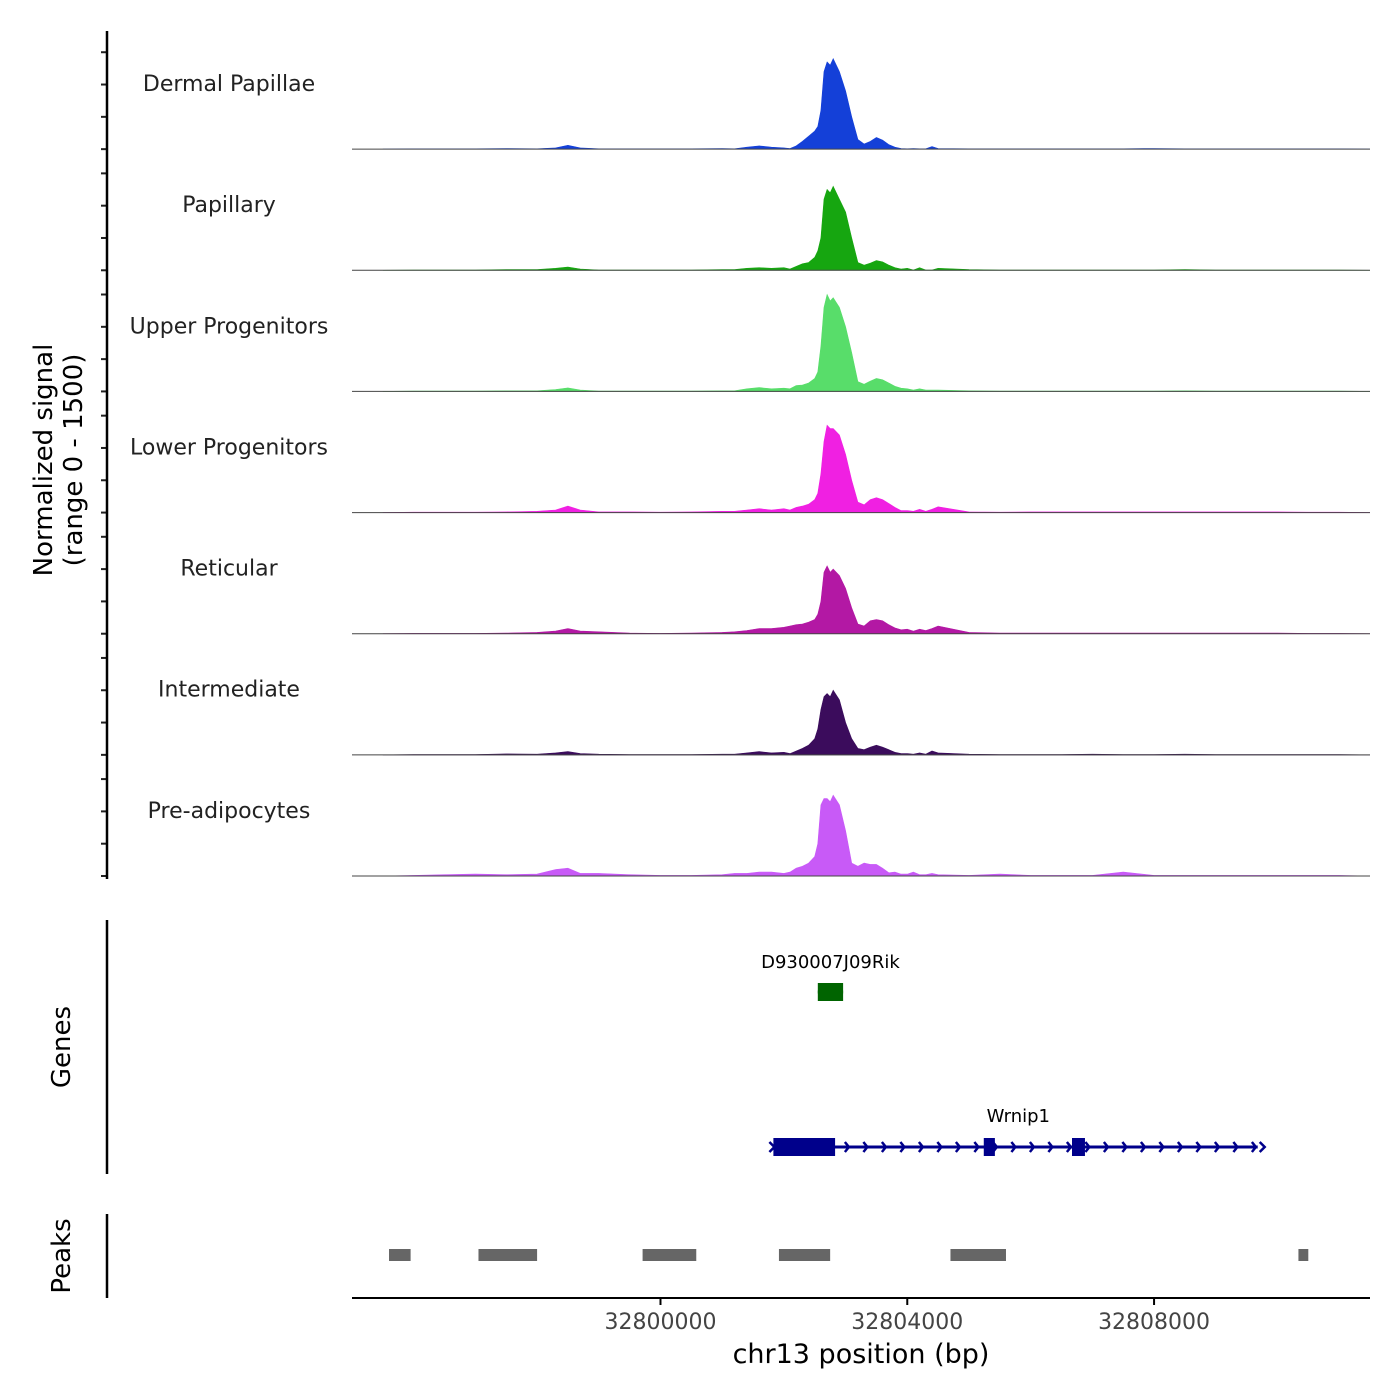 The width and height of the screenshot is (1400, 1400). Describe the element at coordinates (1154, 1322) in the screenshot. I see `x-tick-label: 32808000` at that location.